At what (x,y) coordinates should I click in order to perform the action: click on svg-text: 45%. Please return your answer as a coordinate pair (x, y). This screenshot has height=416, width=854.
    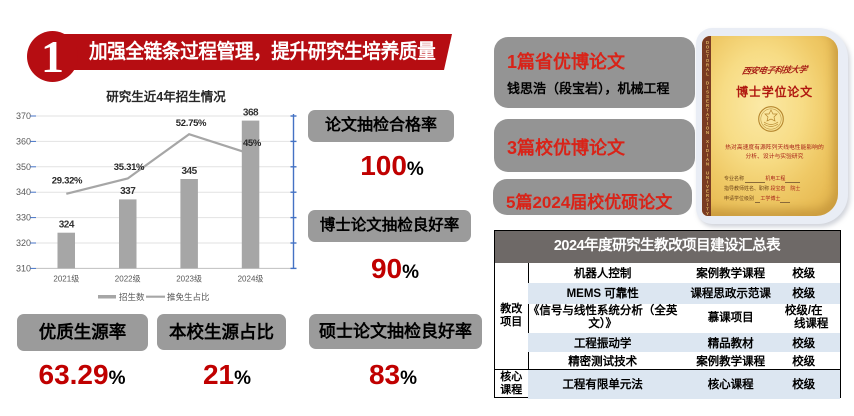
    Looking at the image, I should click on (252, 143).